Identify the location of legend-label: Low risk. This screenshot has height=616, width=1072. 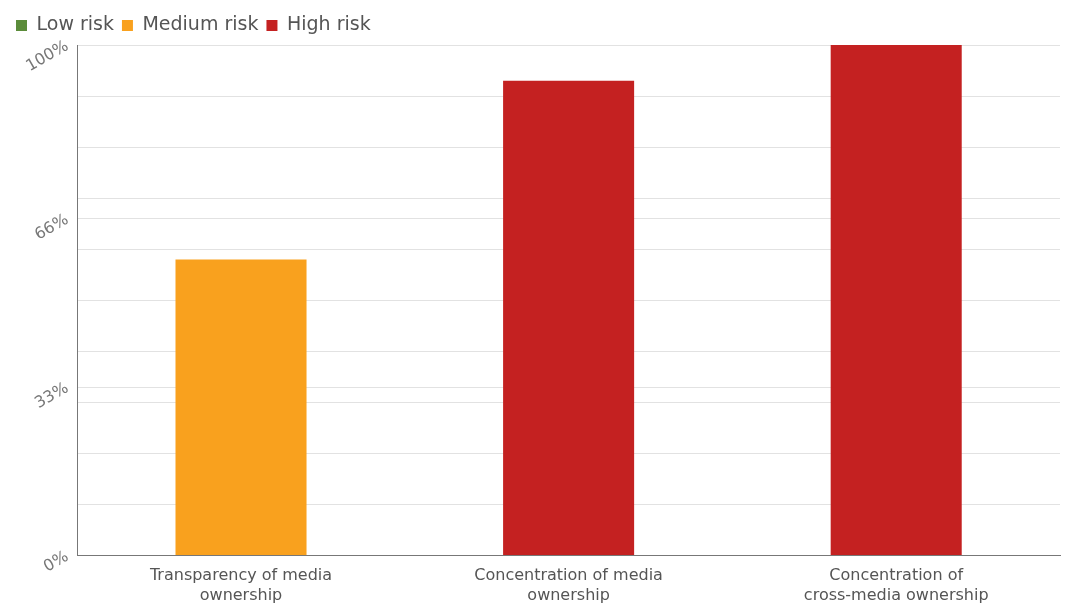
(75, 23).